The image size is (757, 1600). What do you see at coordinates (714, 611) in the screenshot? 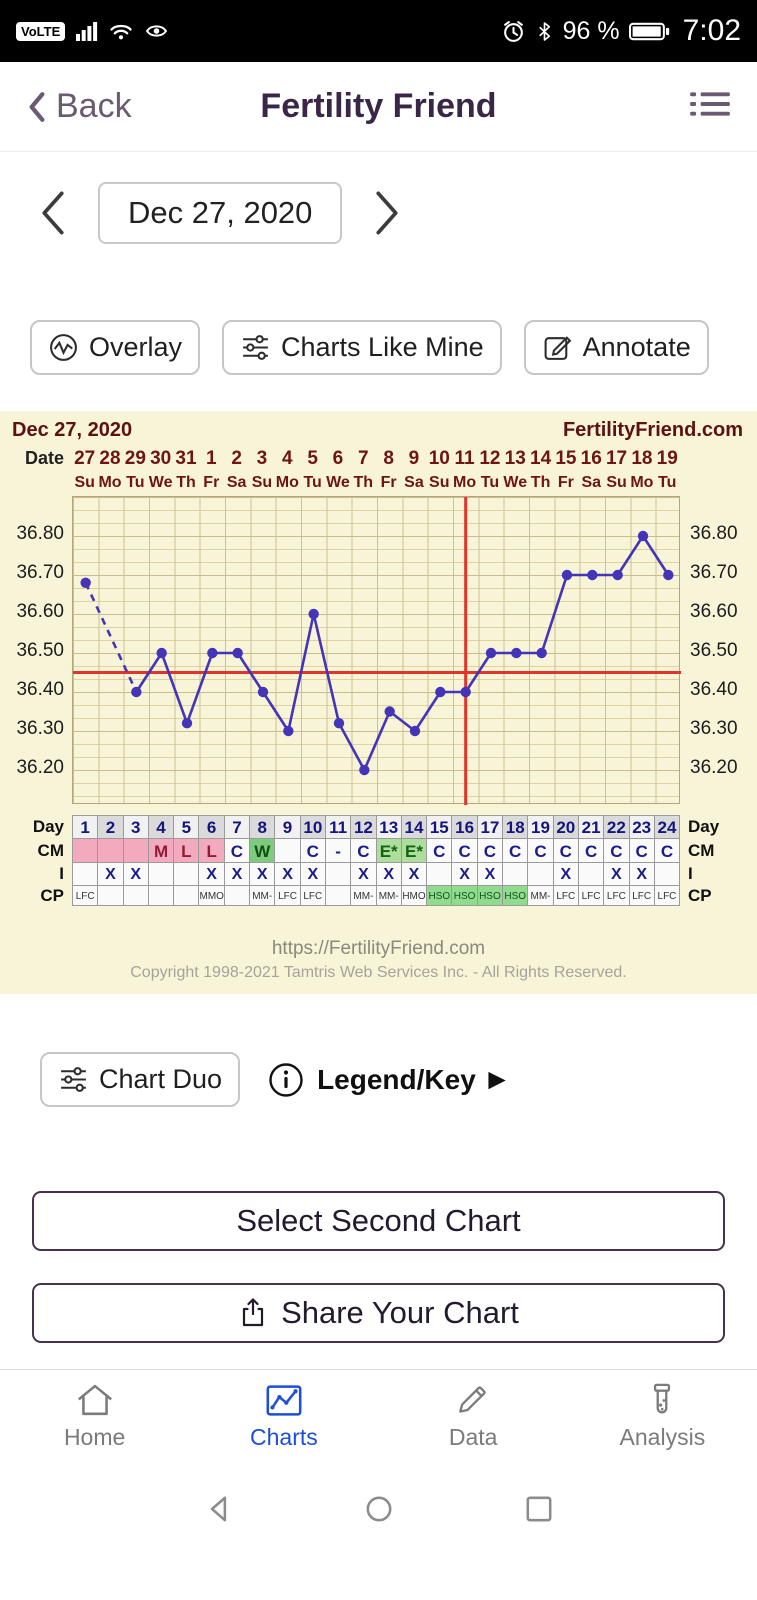
I see `y-axis-label: 36.60` at bounding box center [714, 611].